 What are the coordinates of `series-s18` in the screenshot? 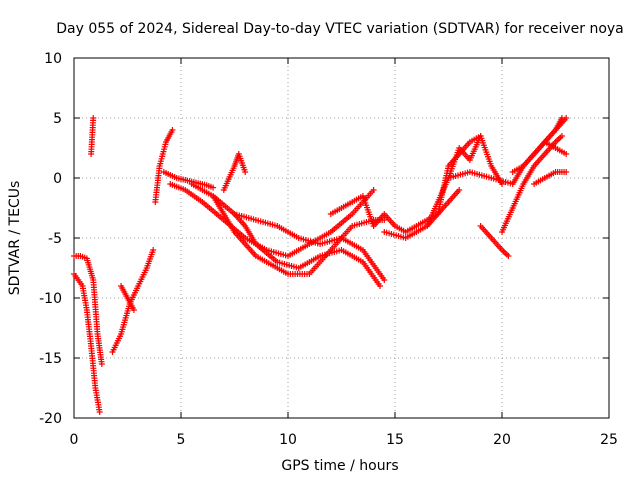 It's located at (532, 184).